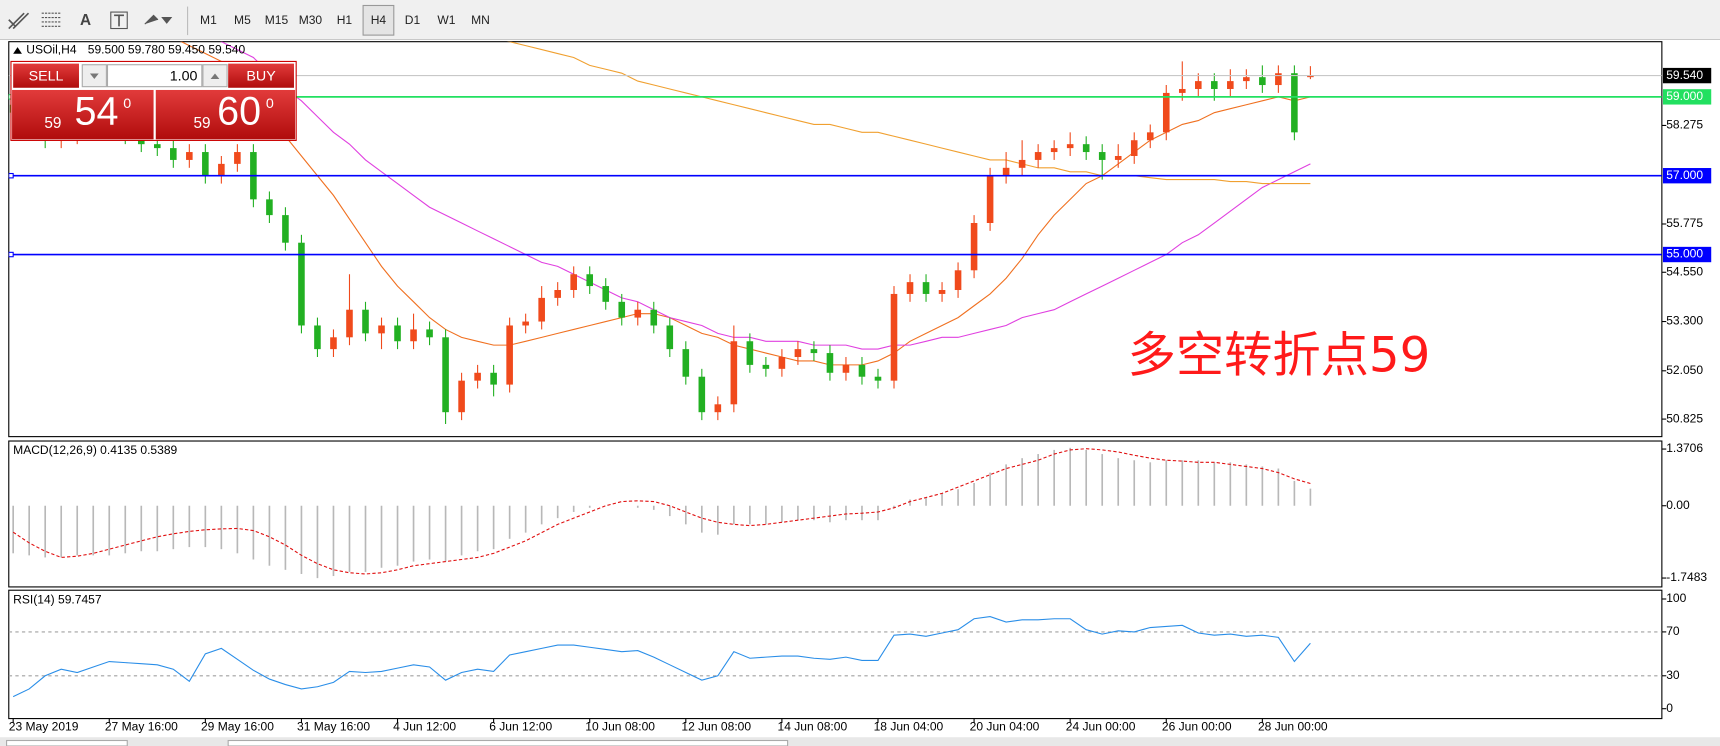 This screenshot has height=746, width=1720. I want to click on timeframes: M1 M5 M15 M30 H1 H4 D1 W1 MN, so click(345, 20).